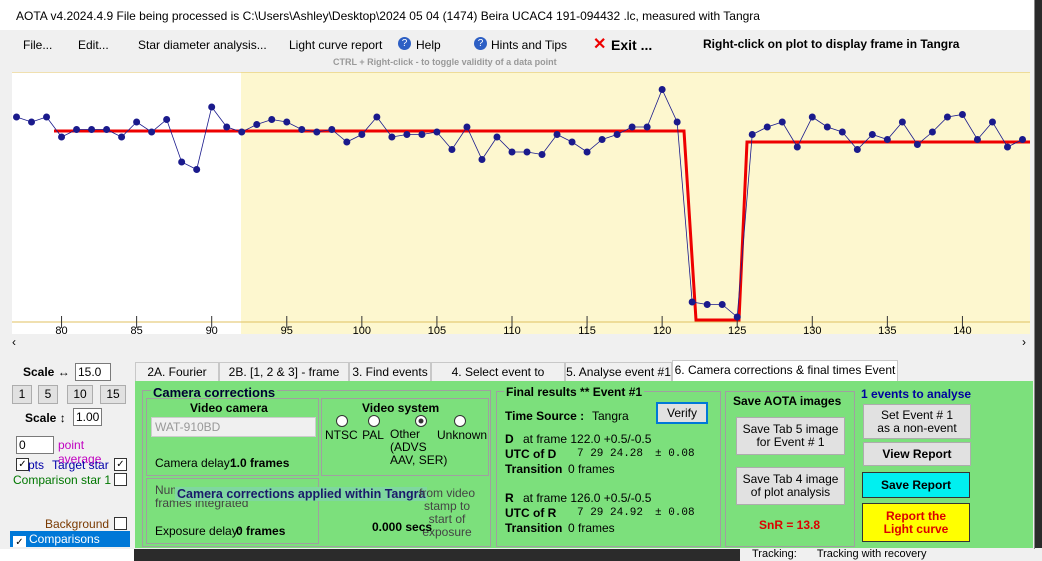 This screenshot has width=1042, height=561. Describe the element at coordinates (662, 329) in the screenshot. I see `x-tick-label: 120` at that location.